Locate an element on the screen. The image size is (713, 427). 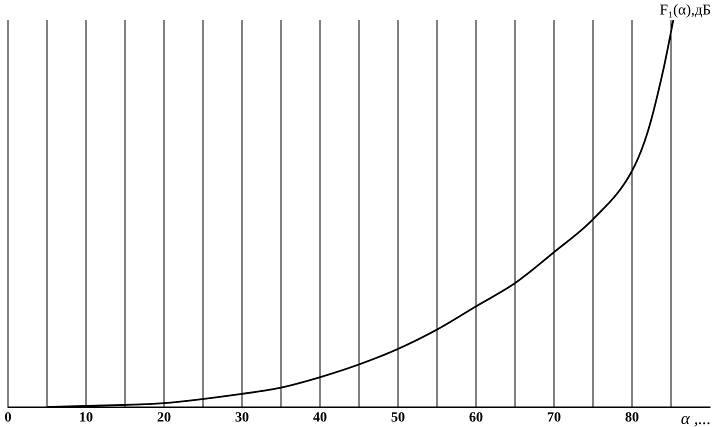
x-tick-label: 20 is located at coordinates (164, 418).